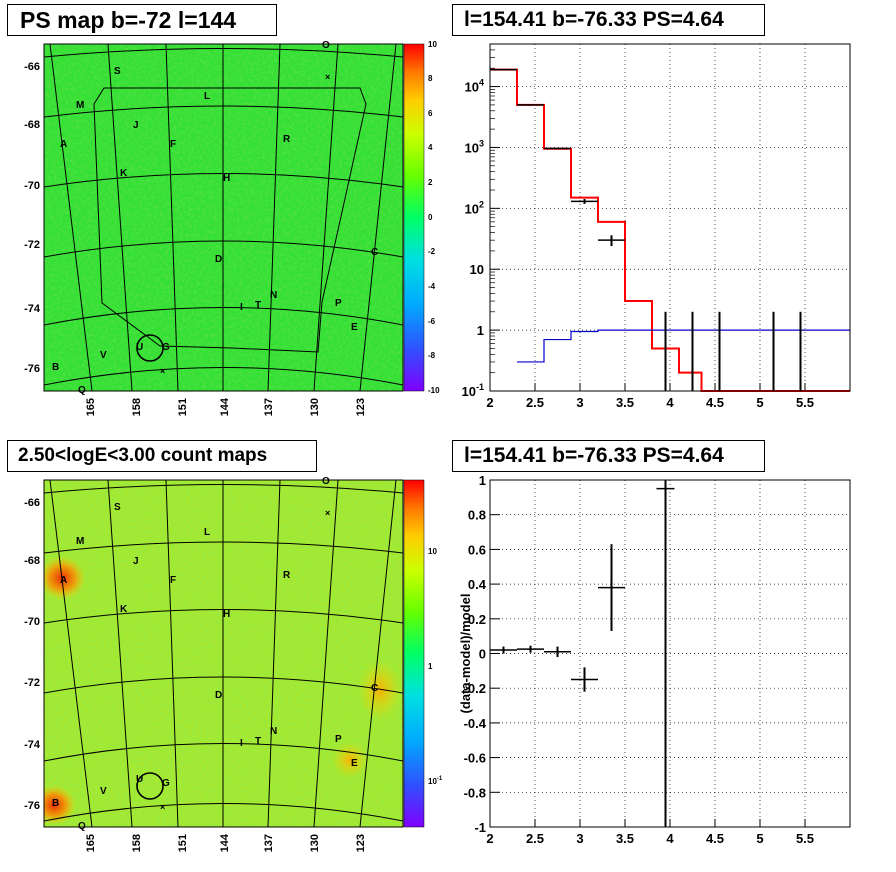 The image size is (896, 872). I want to click on source-label-s: S, so click(117, 507).